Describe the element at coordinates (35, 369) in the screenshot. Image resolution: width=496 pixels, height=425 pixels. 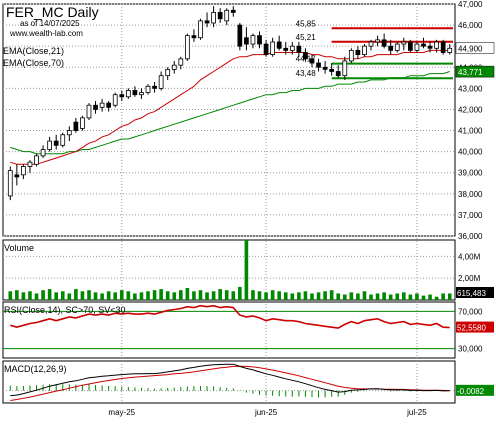
I see `macd-panel-label: MACD(12,26,9)` at that location.